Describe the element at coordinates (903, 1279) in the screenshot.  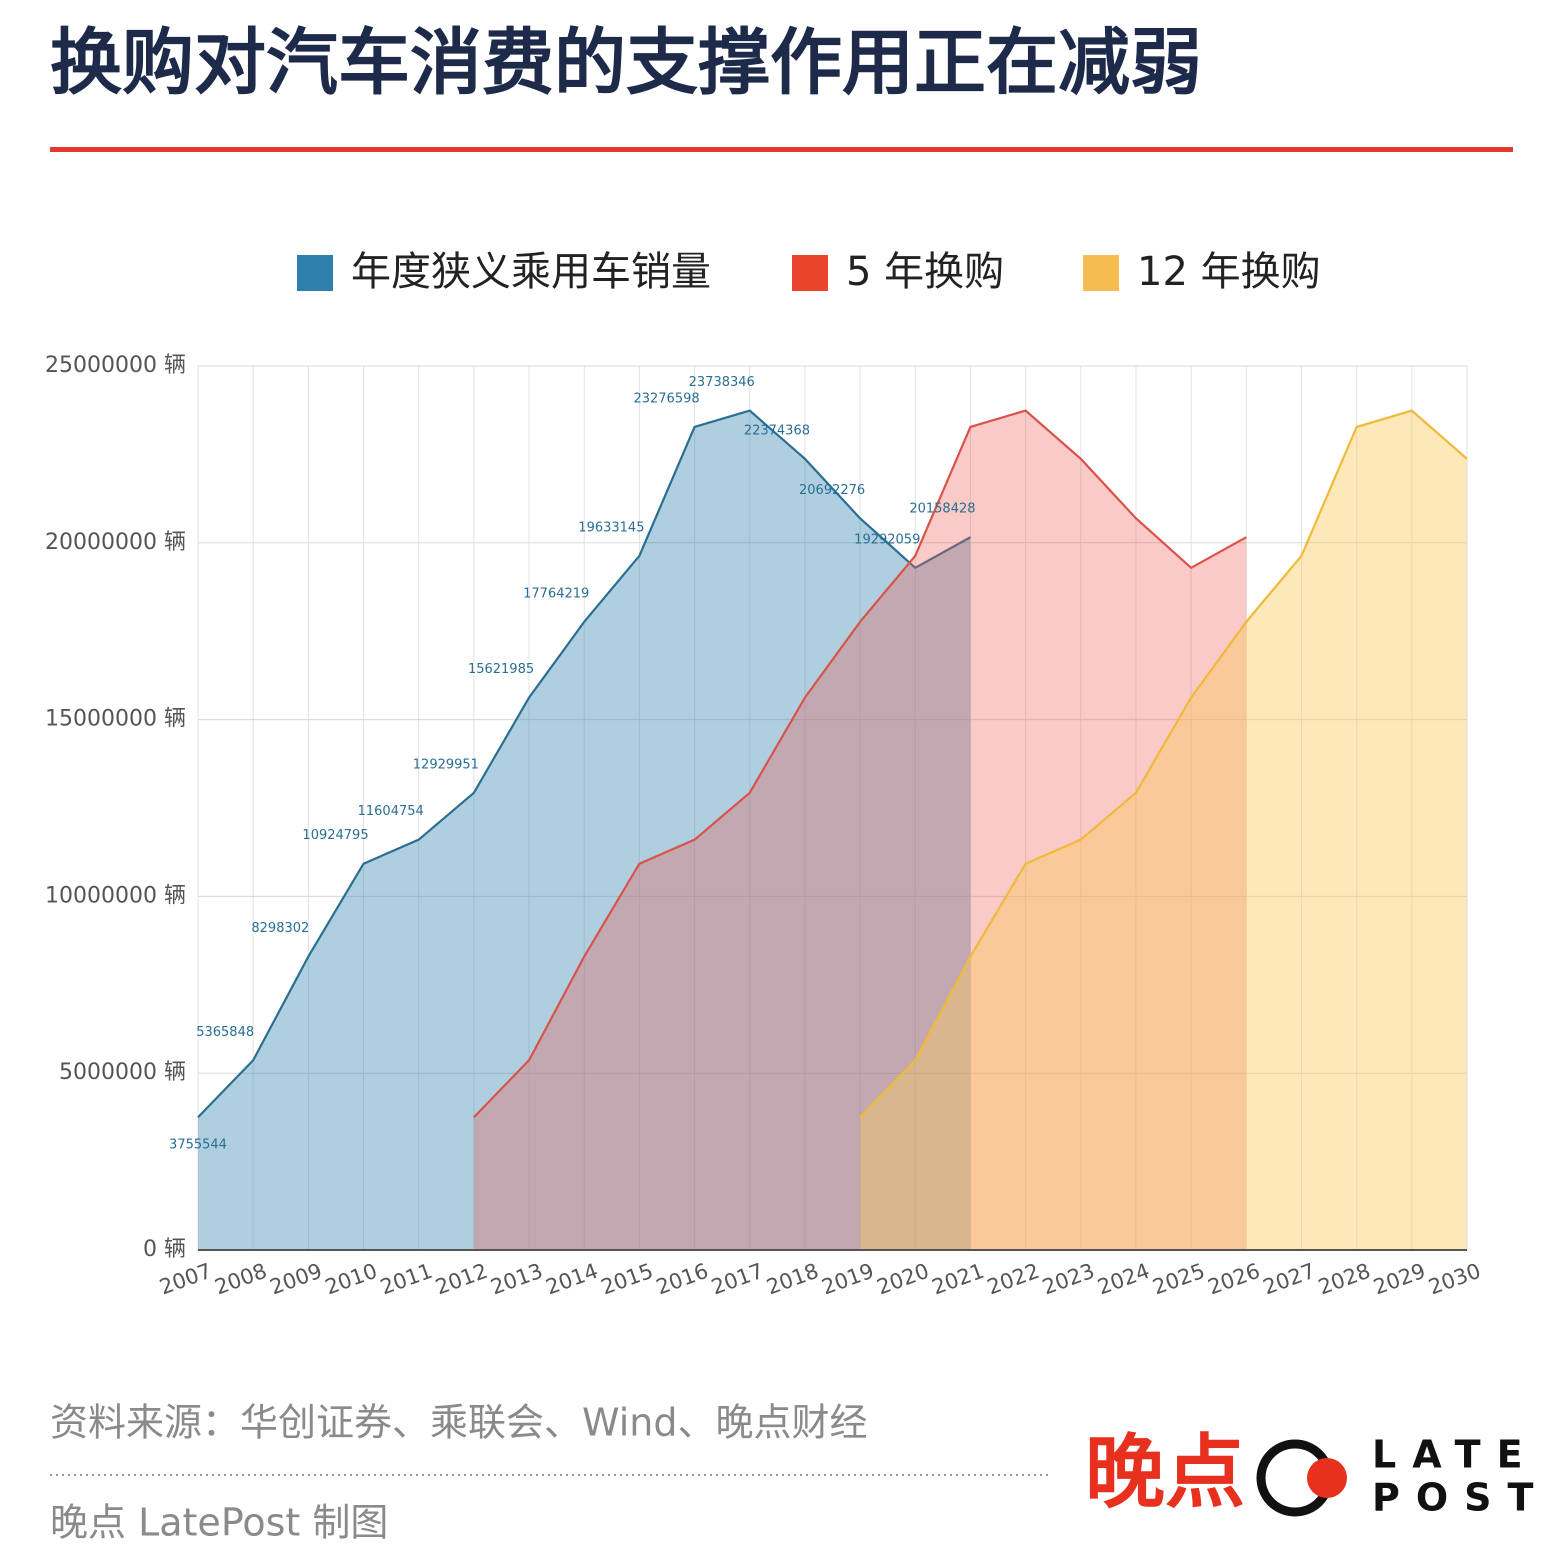
I see `x-tick-label: 2020` at that location.